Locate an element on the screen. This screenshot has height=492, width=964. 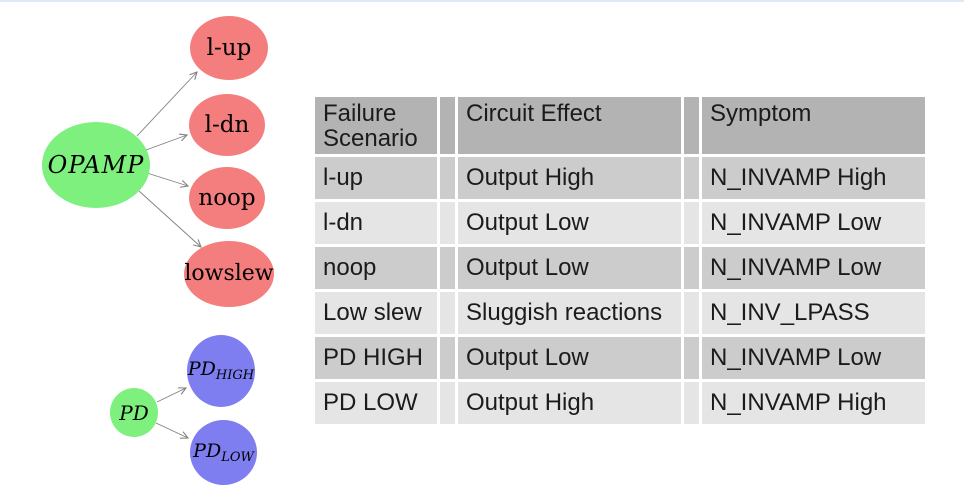
node-pd: PD is located at coordinates (134, 412).